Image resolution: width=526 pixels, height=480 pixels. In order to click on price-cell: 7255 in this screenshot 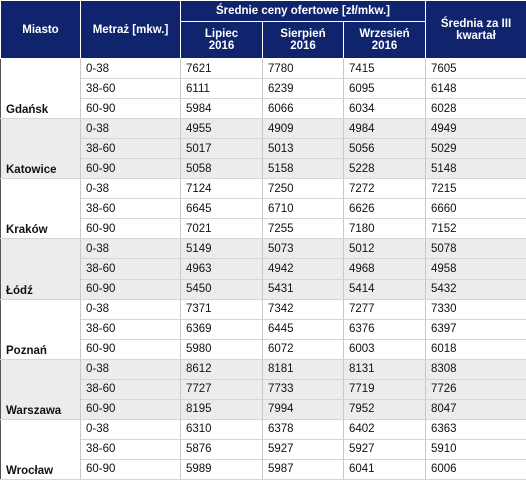, I will do `click(303, 229)`.